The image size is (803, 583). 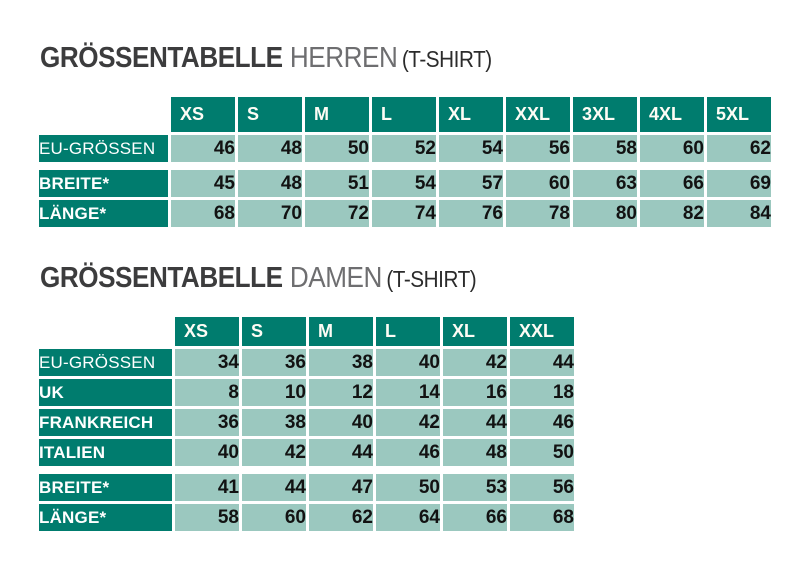 What do you see at coordinates (538, 183) in the screenshot?
I see `size-cell: 60` at bounding box center [538, 183].